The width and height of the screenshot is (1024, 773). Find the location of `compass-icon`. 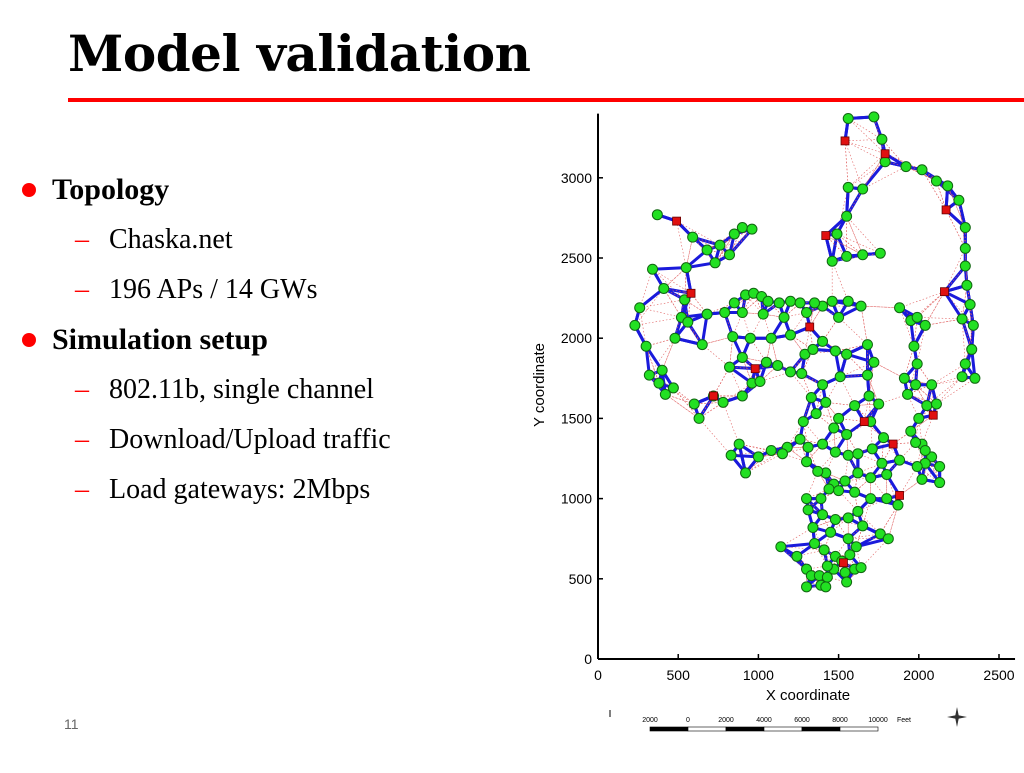

compass-icon is located at coordinates (957, 717).